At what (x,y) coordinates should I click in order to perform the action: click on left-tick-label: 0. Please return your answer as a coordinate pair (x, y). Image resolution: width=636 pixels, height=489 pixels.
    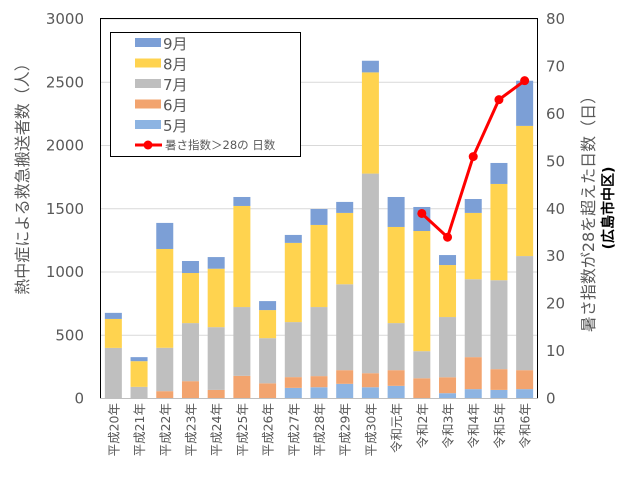
    Looking at the image, I should click on (79, 399).